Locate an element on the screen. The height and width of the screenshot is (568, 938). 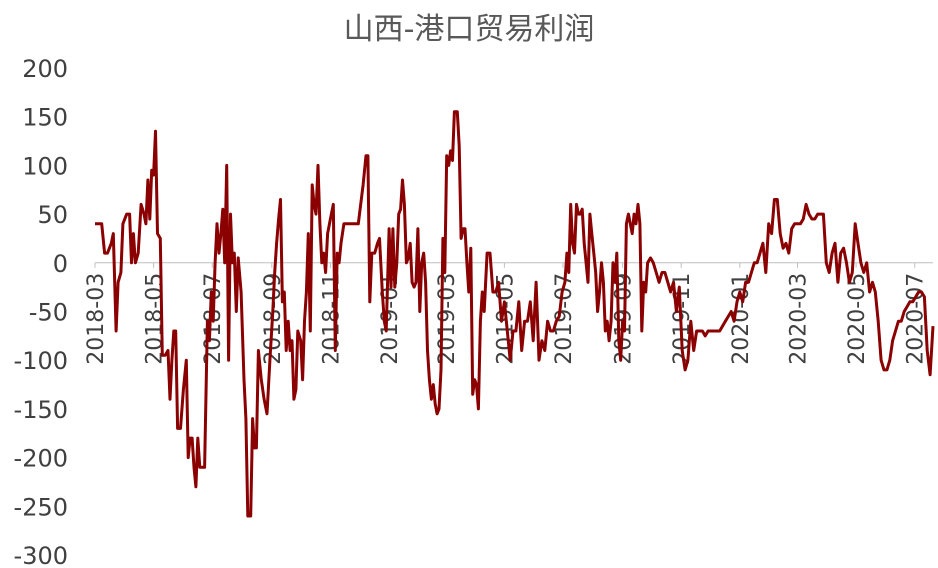
y-axis-ticks: 200 150 100 50 0 -50 -100 -150 -200 -250 -300 is located at coordinates (41, 311).